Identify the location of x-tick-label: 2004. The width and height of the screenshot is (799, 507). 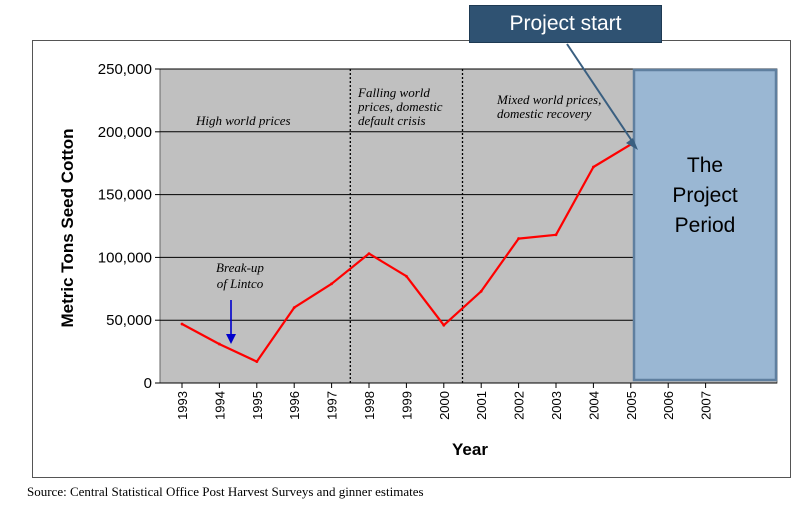
(593, 405).